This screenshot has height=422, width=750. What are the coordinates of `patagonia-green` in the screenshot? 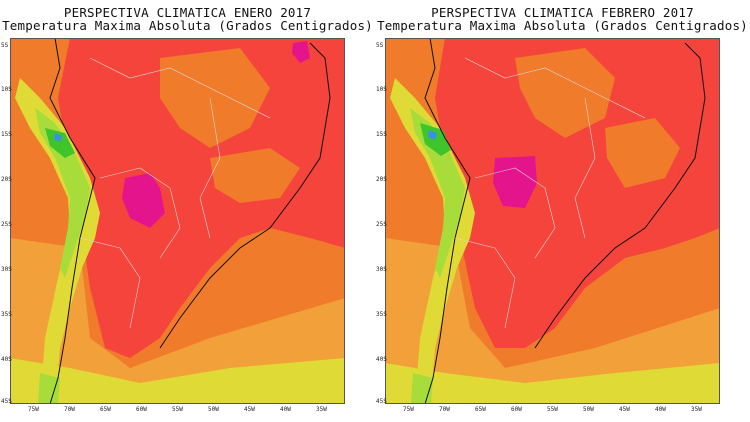 It's located at (49, 388).